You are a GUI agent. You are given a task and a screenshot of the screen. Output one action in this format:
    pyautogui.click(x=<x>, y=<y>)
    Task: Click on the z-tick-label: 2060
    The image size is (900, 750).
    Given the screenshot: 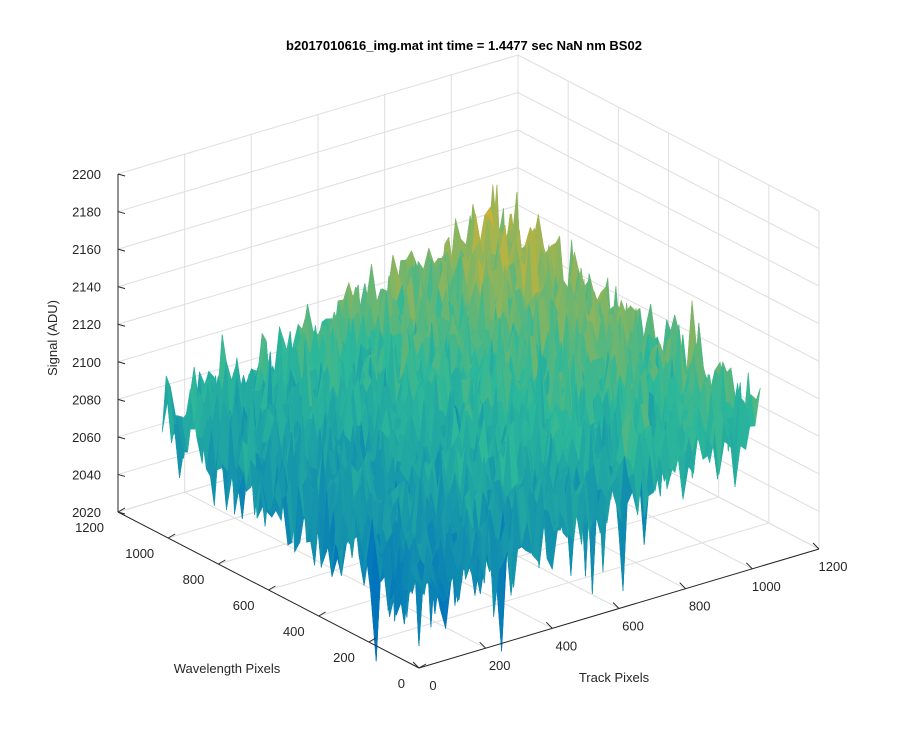 What is the action you would take?
    pyautogui.click(x=86, y=437)
    